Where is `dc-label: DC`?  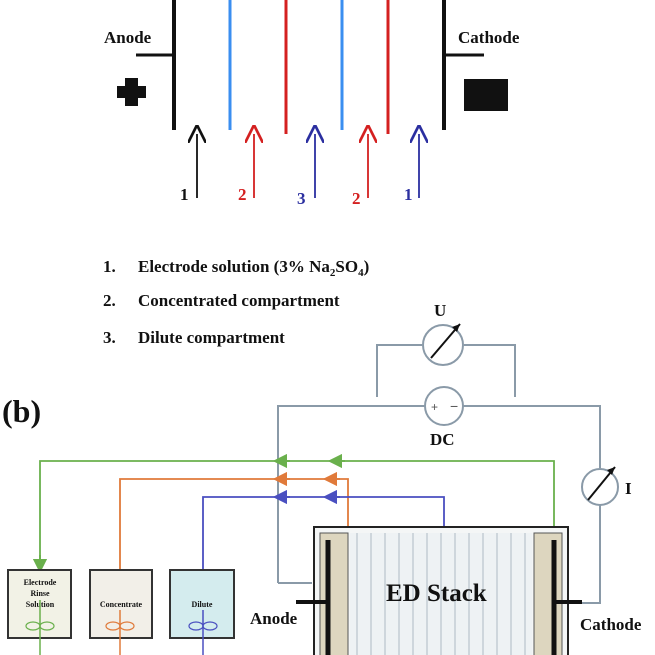 dc-label: DC is located at coordinates (442, 439).